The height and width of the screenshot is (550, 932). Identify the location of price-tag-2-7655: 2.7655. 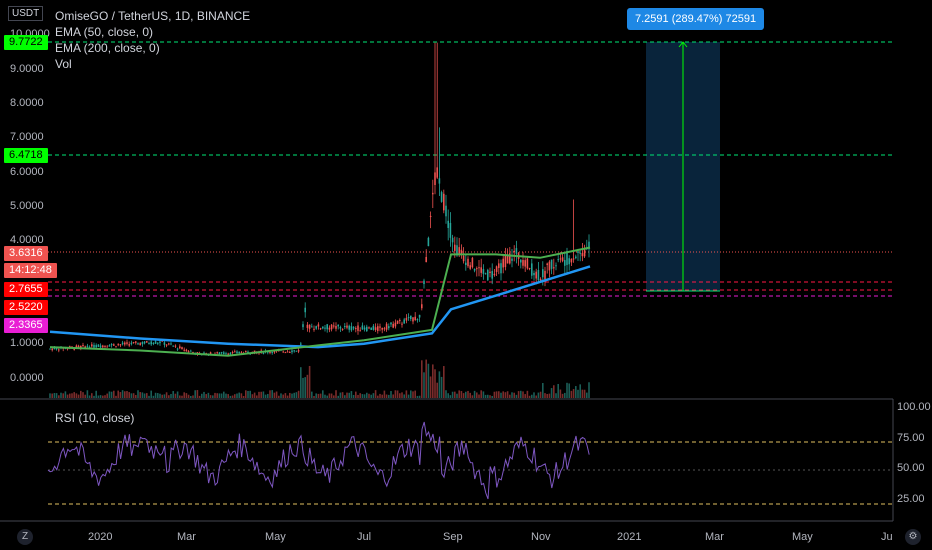
(26, 289).